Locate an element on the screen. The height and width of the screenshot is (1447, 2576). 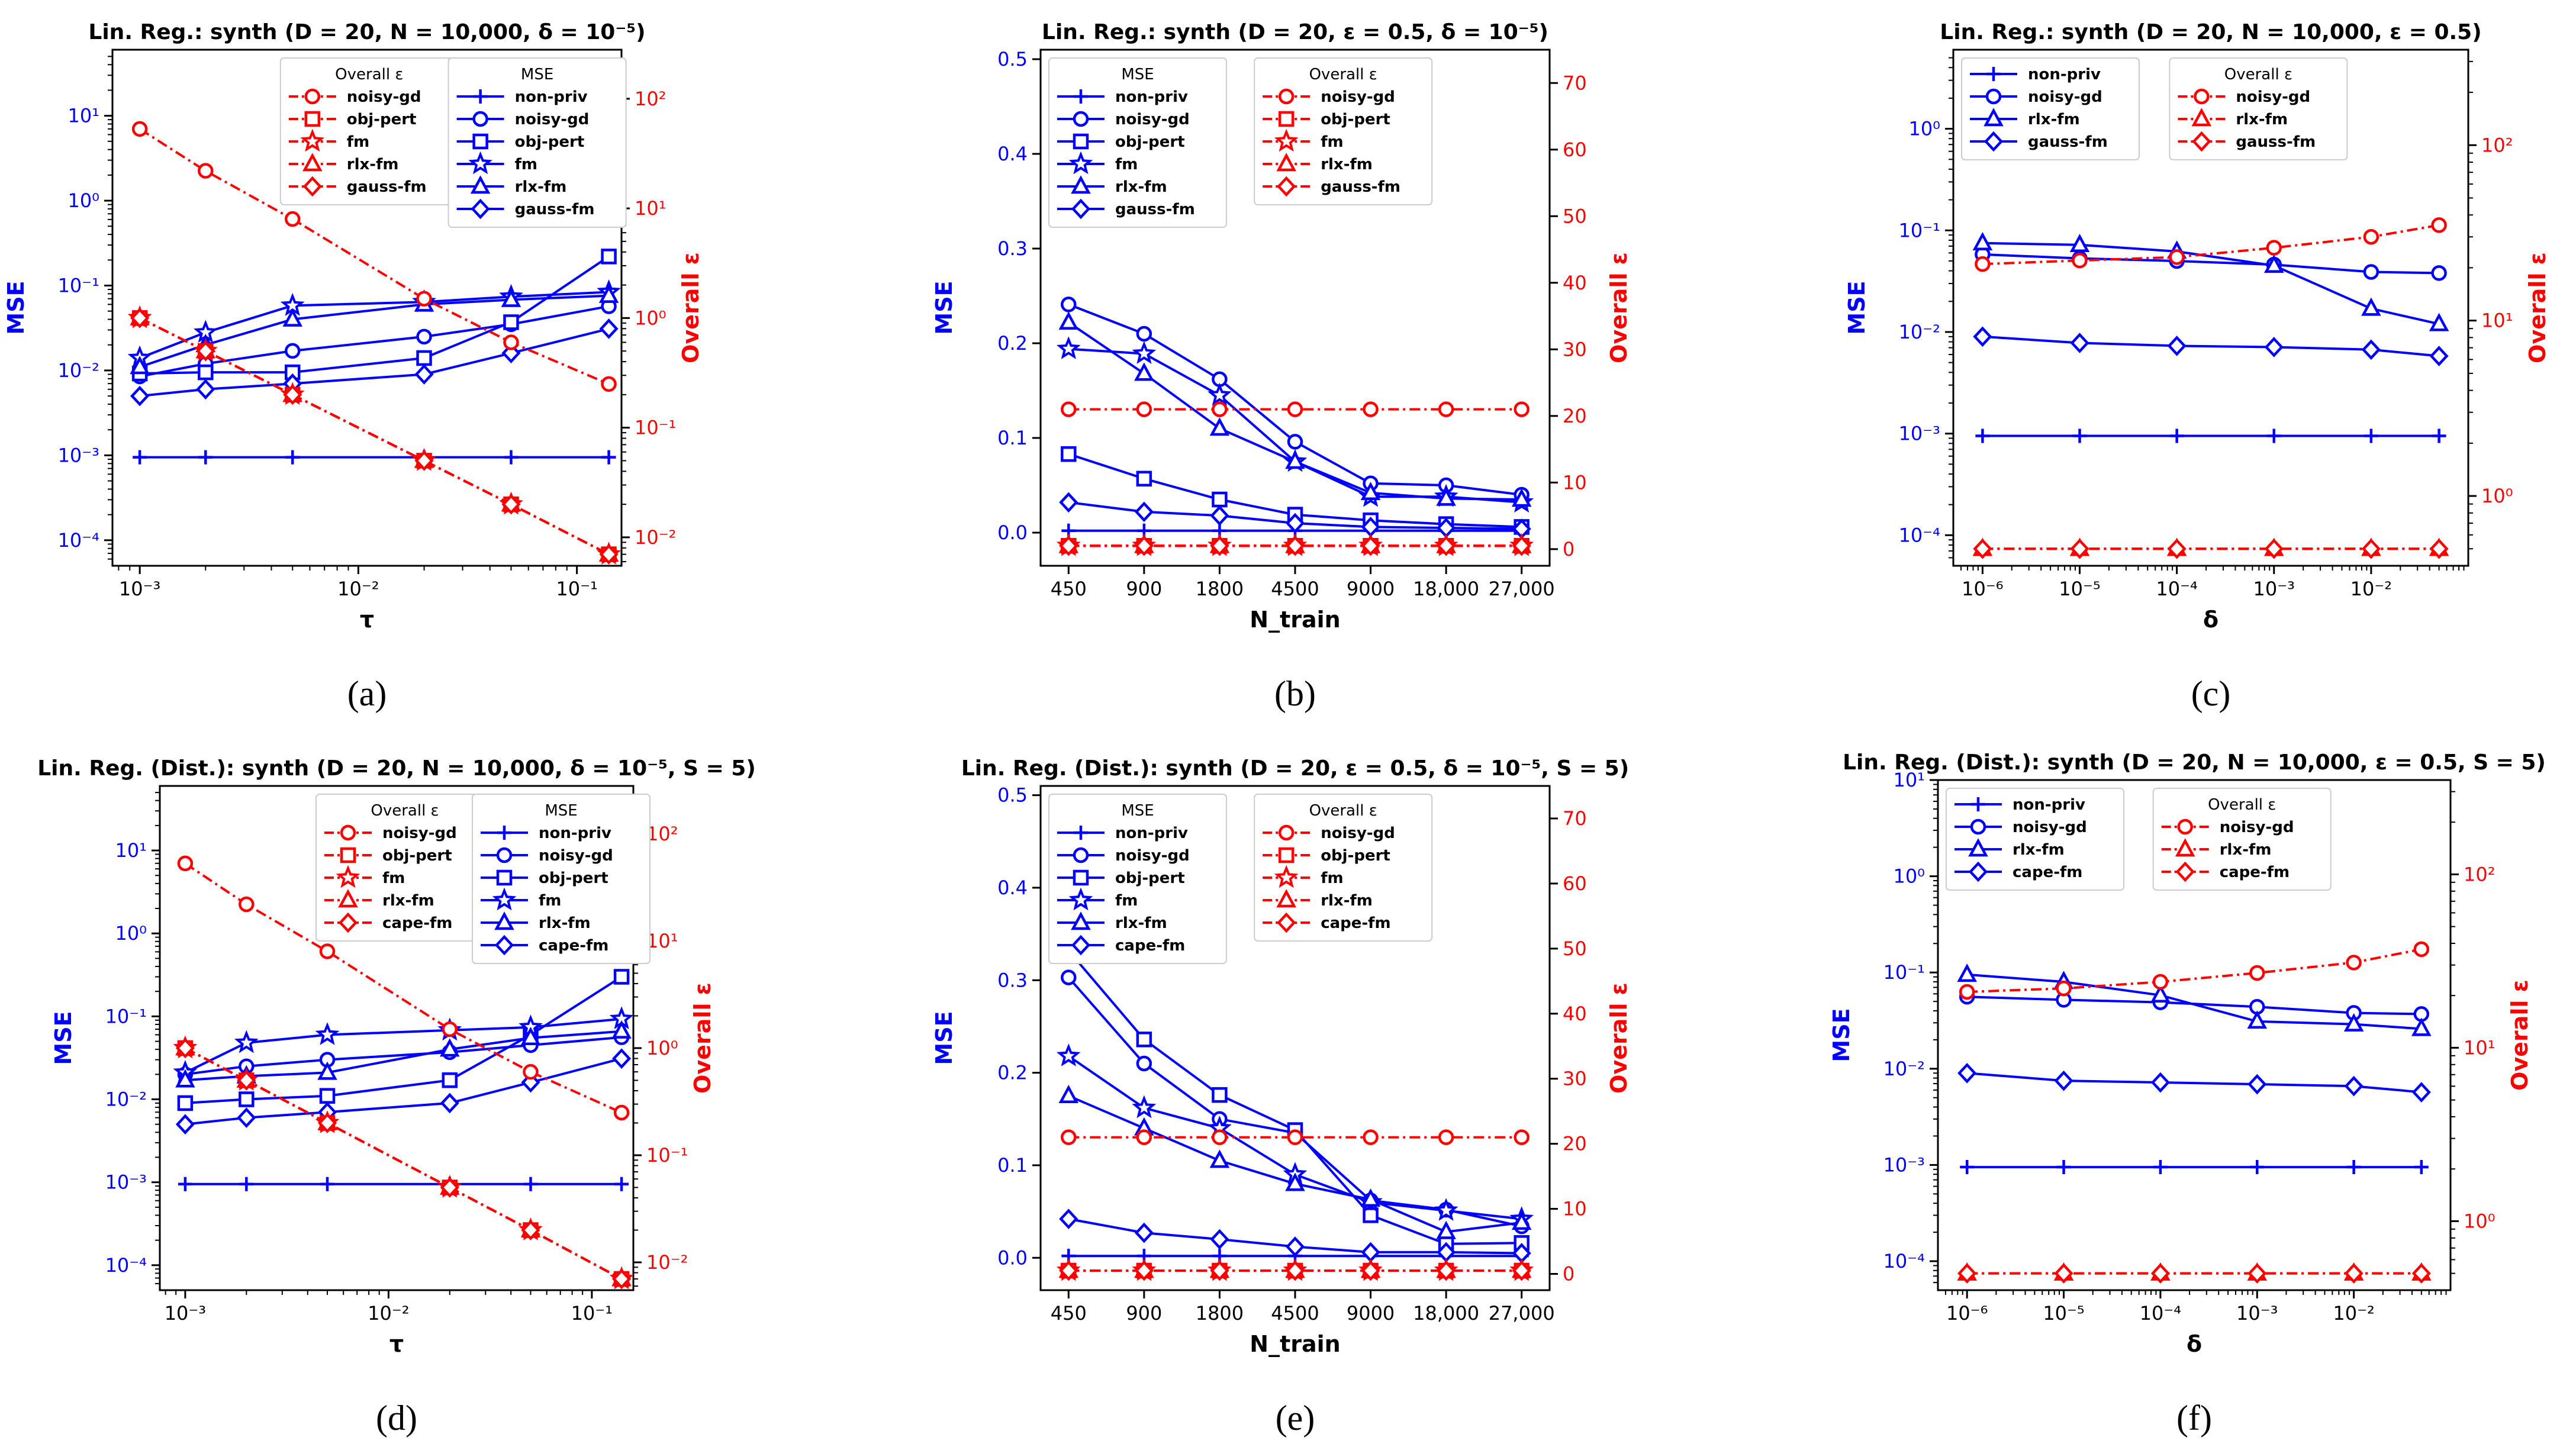
panel-d-y2tick-label: 10⁻² is located at coordinates (667, 1262).